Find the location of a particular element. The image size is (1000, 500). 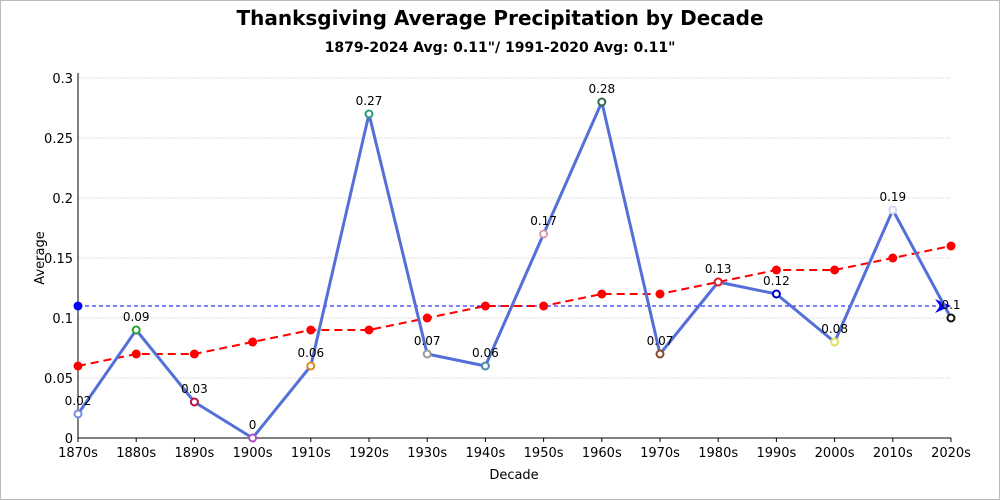

y-axis-label: Average is located at coordinates (40, 257).